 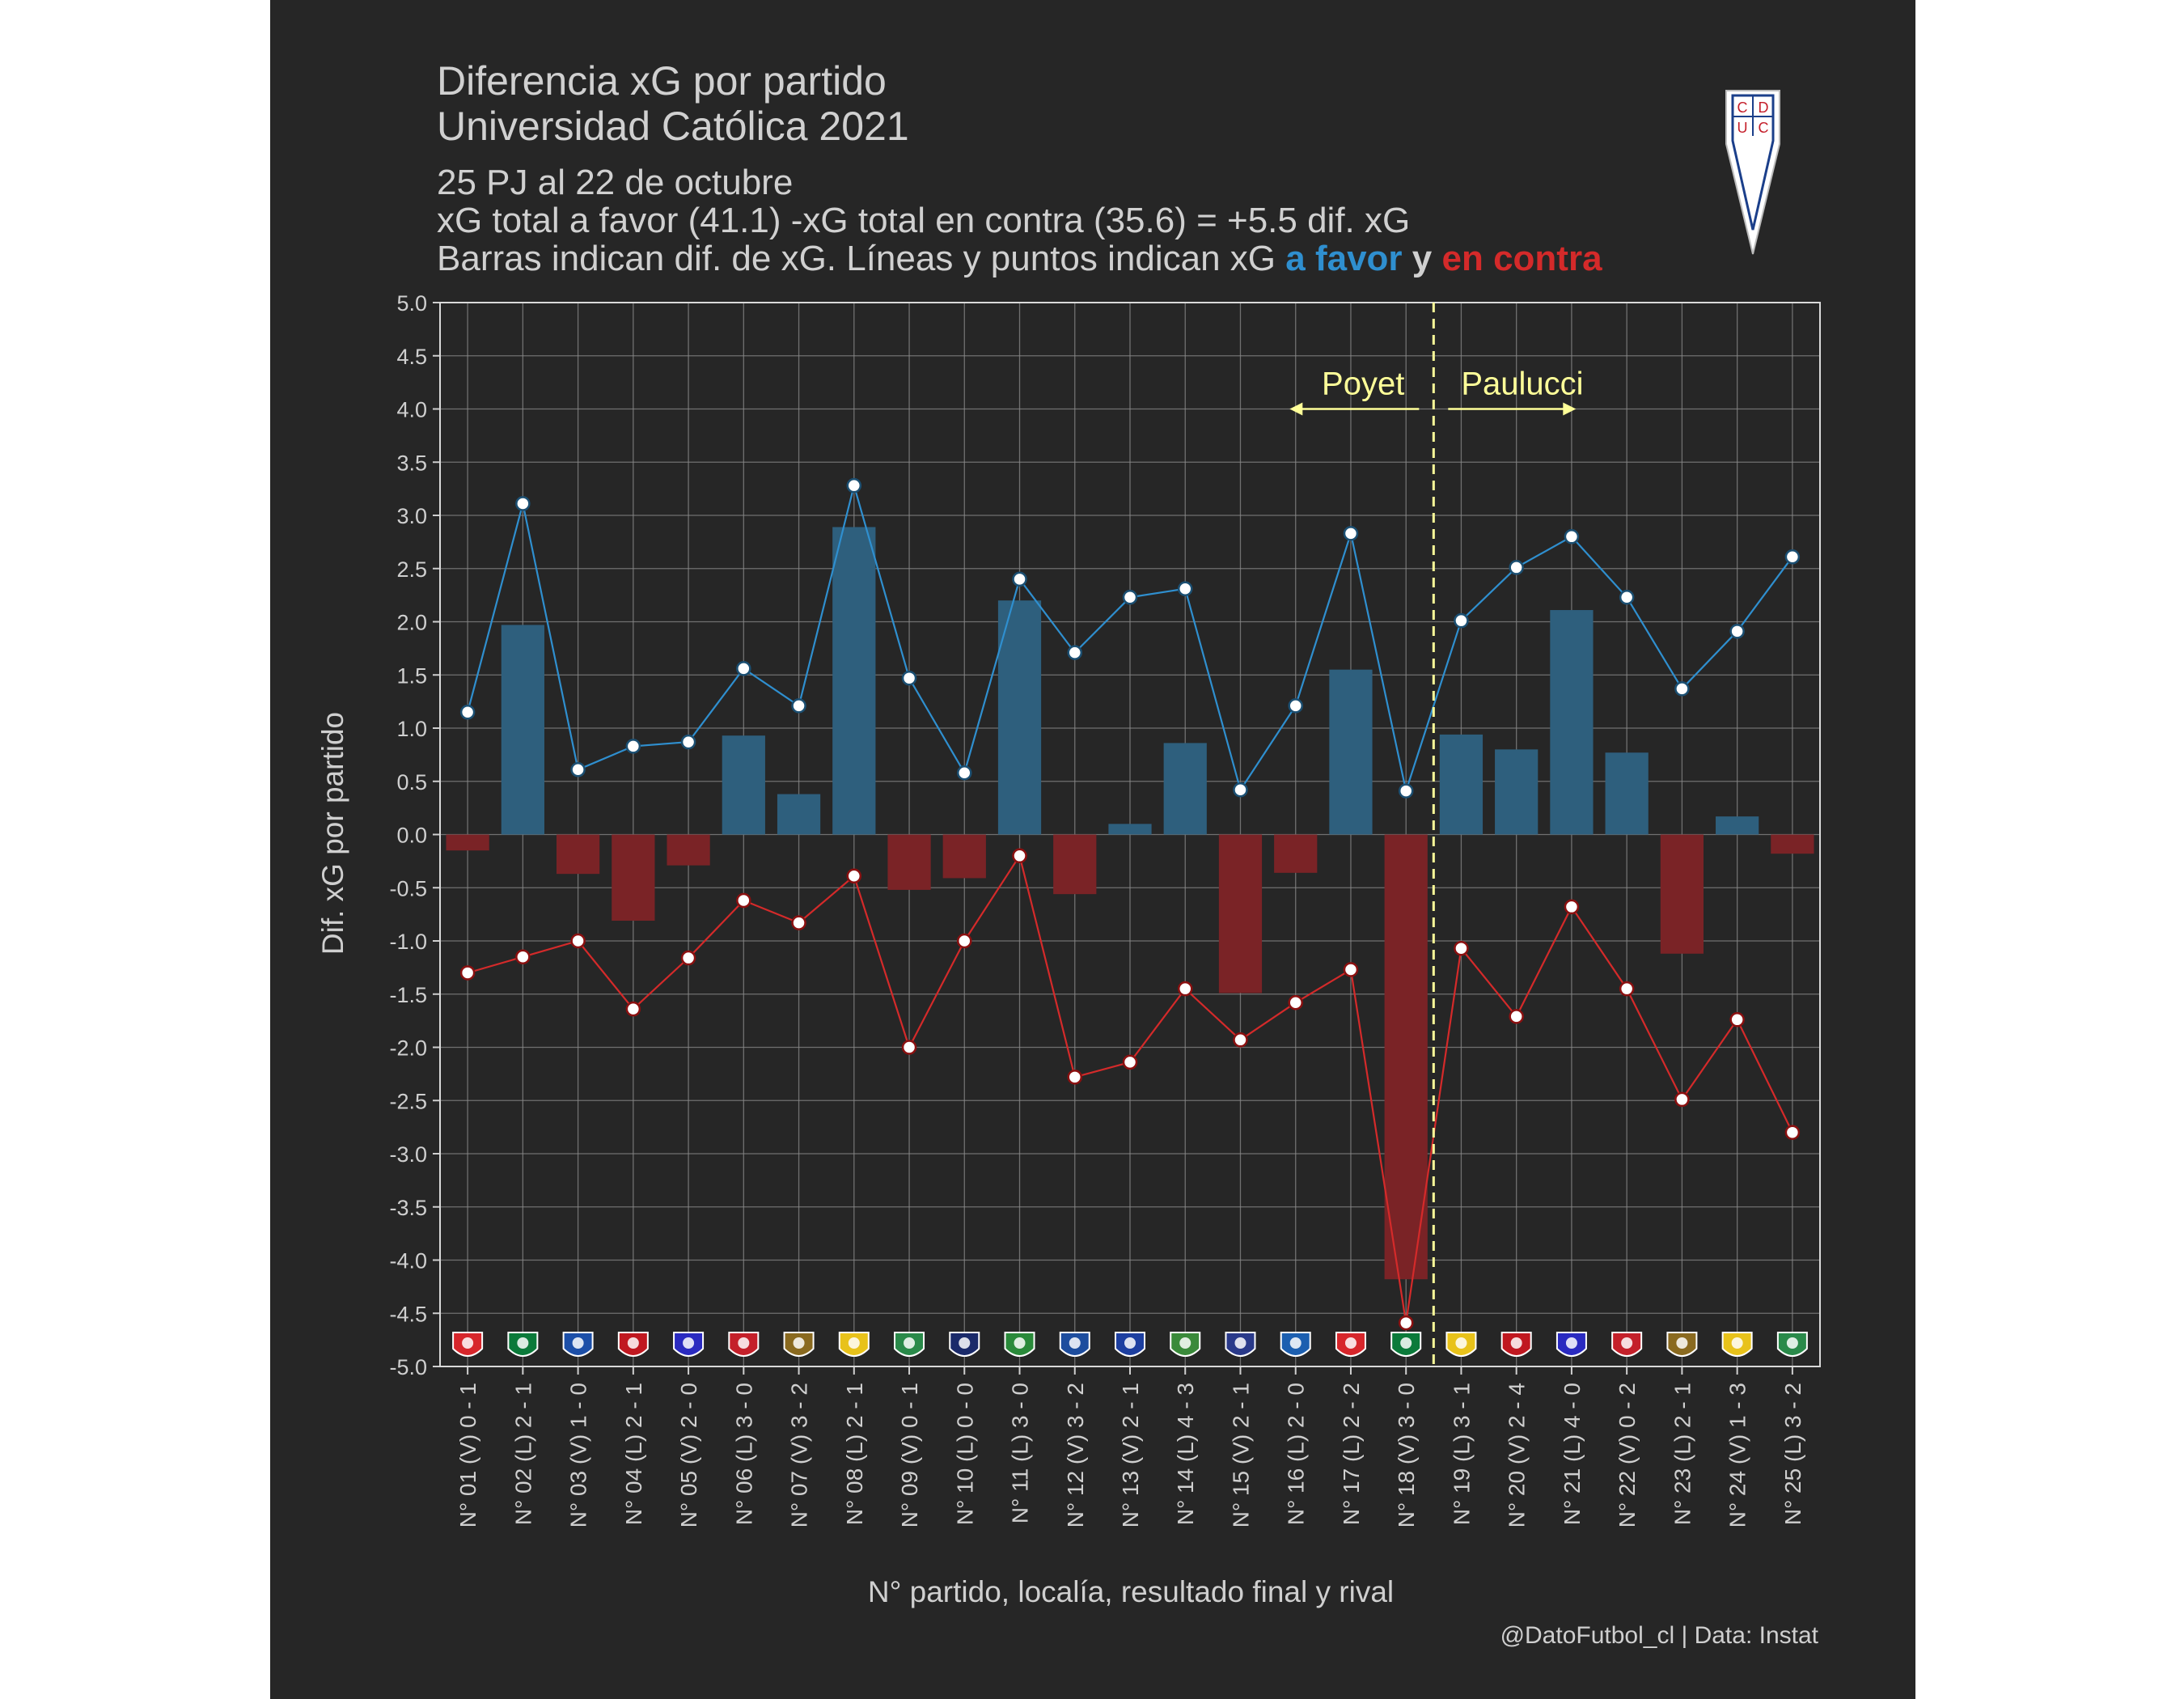 What do you see at coordinates (408, 1314) in the screenshot?
I see `y-tick-label: -4.5` at bounding box center [408, 1314].